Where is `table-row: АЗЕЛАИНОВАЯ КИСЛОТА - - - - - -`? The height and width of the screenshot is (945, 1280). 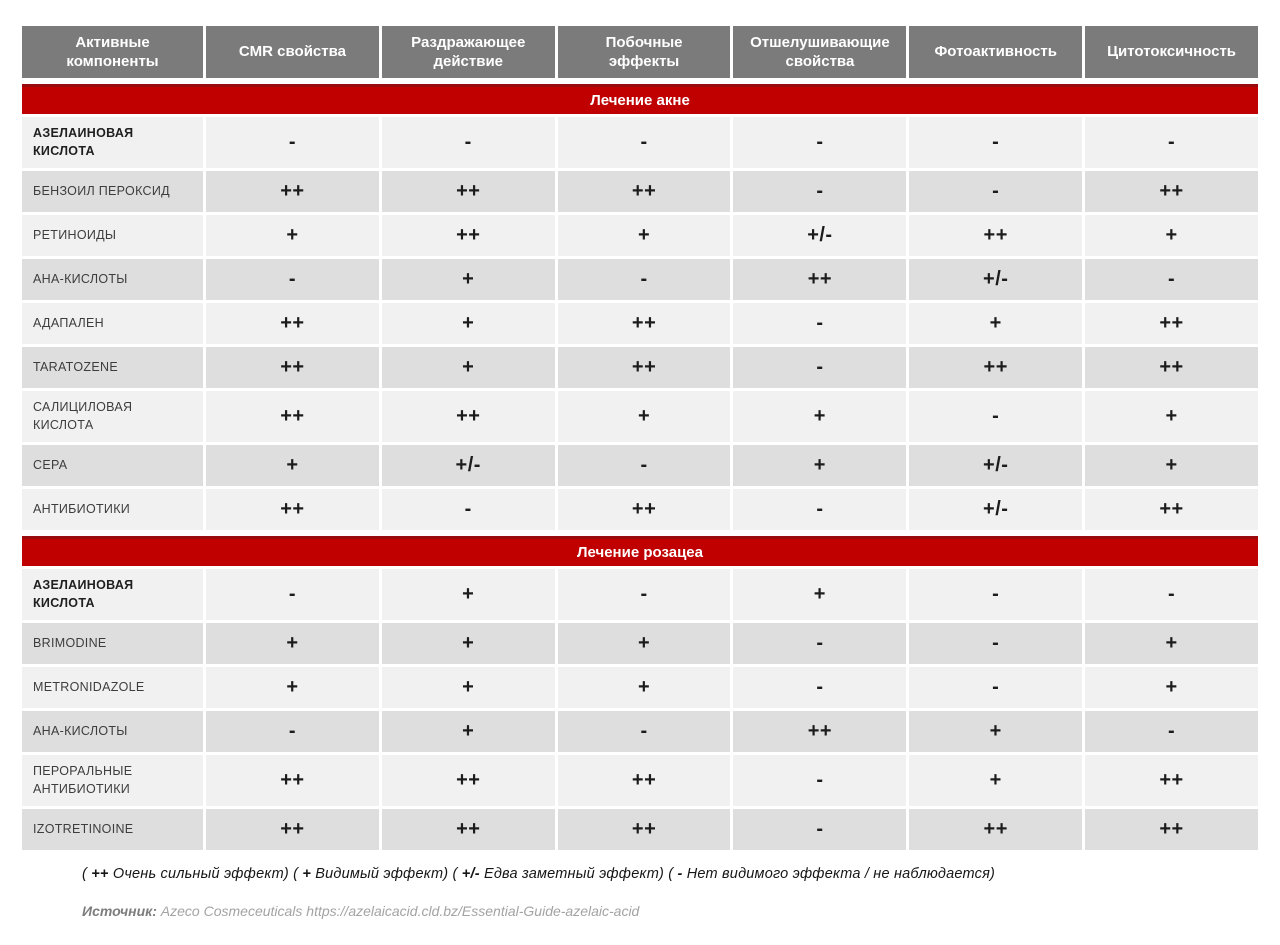
table-row: АЗЕЛАИНОВАЯ КИСЛОТА - - - - - - is located at coordinates (640, 142).